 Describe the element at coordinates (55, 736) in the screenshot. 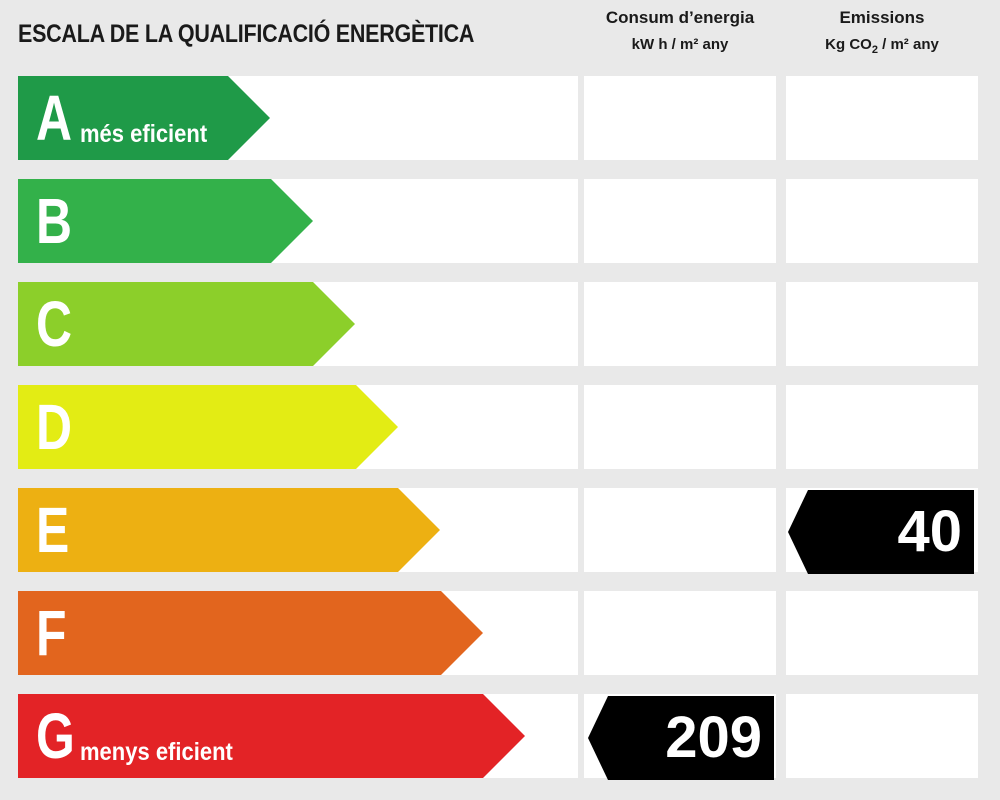

I see `rating-letter: G` at that location.